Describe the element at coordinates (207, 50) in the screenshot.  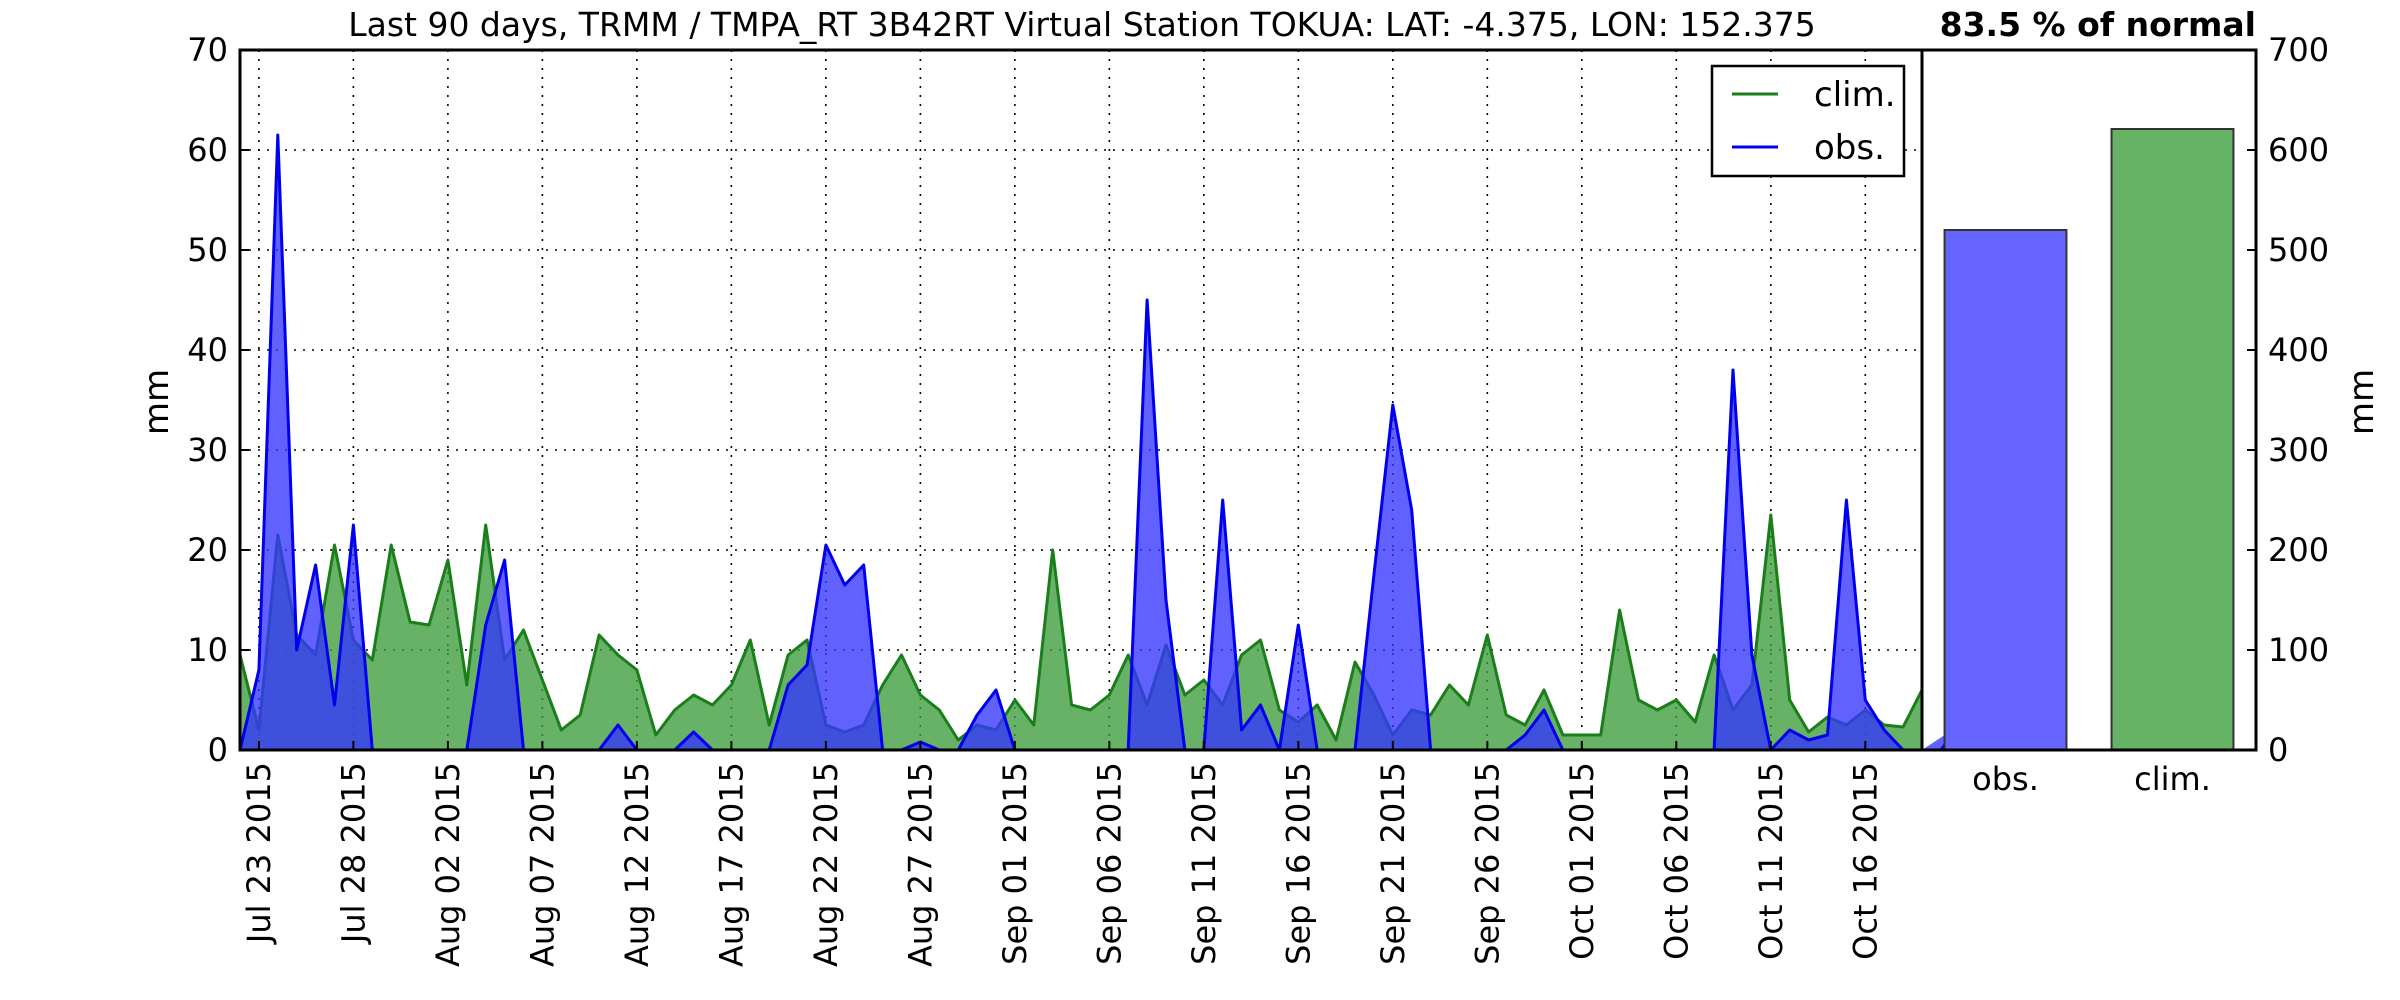
I see `y-tick-label: 70` at that location.